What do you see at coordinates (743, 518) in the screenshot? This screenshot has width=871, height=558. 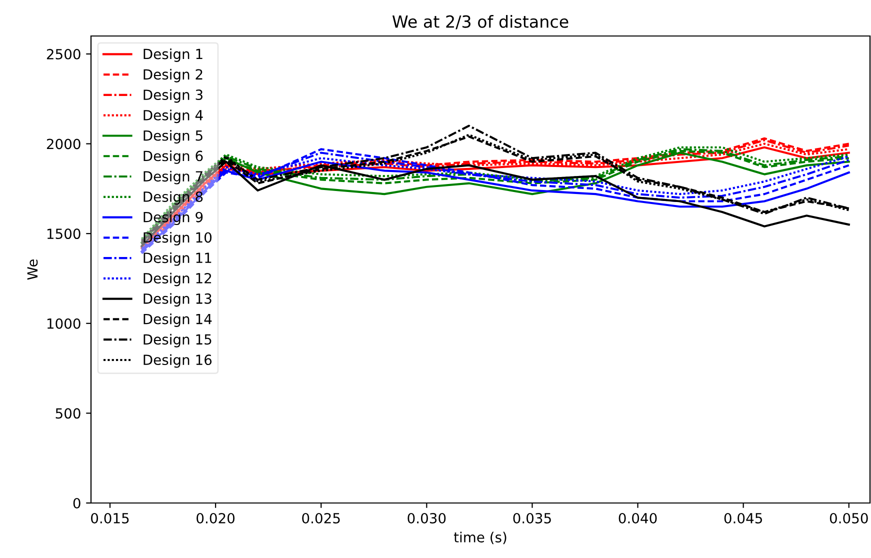 I see `x-tick-label: 0.045` at bounding box center [743, 518].